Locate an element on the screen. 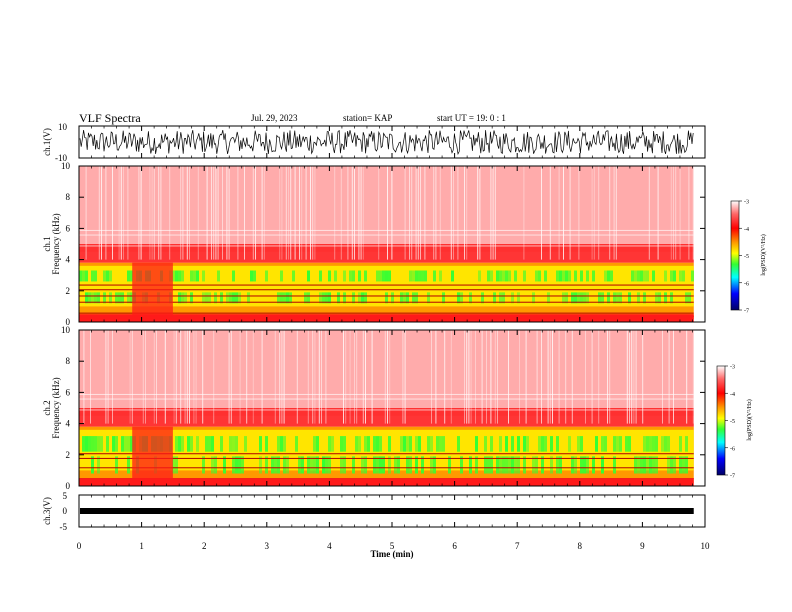 The image size is (792, 612). ch1-ytick-top: 10 is located at coordinates (63, 127).